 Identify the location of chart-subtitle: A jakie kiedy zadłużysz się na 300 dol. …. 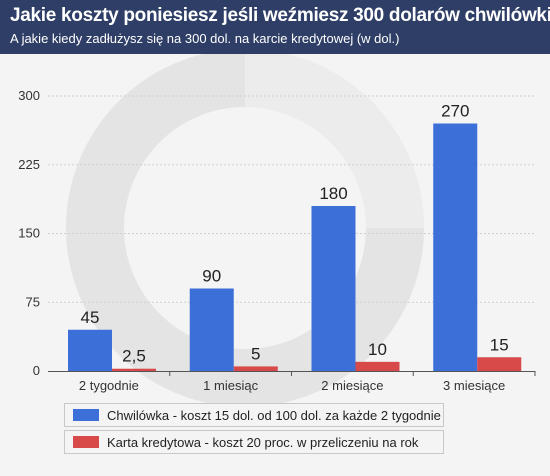
(205, 38).